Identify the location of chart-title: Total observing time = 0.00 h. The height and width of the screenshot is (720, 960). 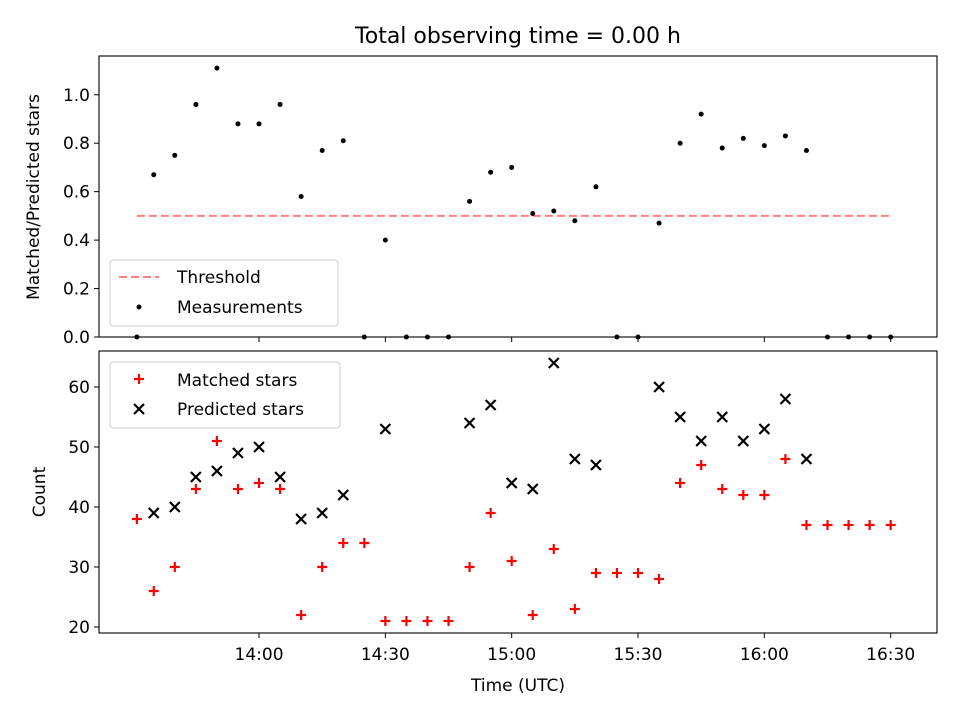
(517, 36).